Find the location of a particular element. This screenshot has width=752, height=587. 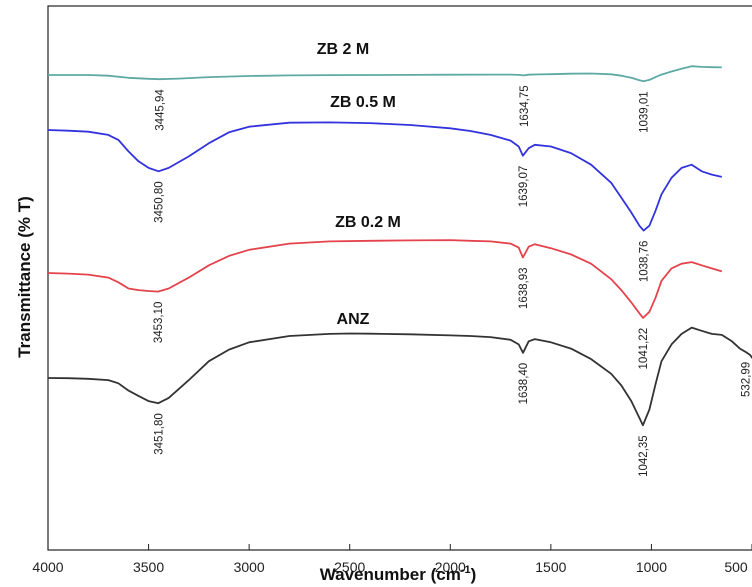

peak-annotation: 1634,75 is located at coordinates (525, 106).